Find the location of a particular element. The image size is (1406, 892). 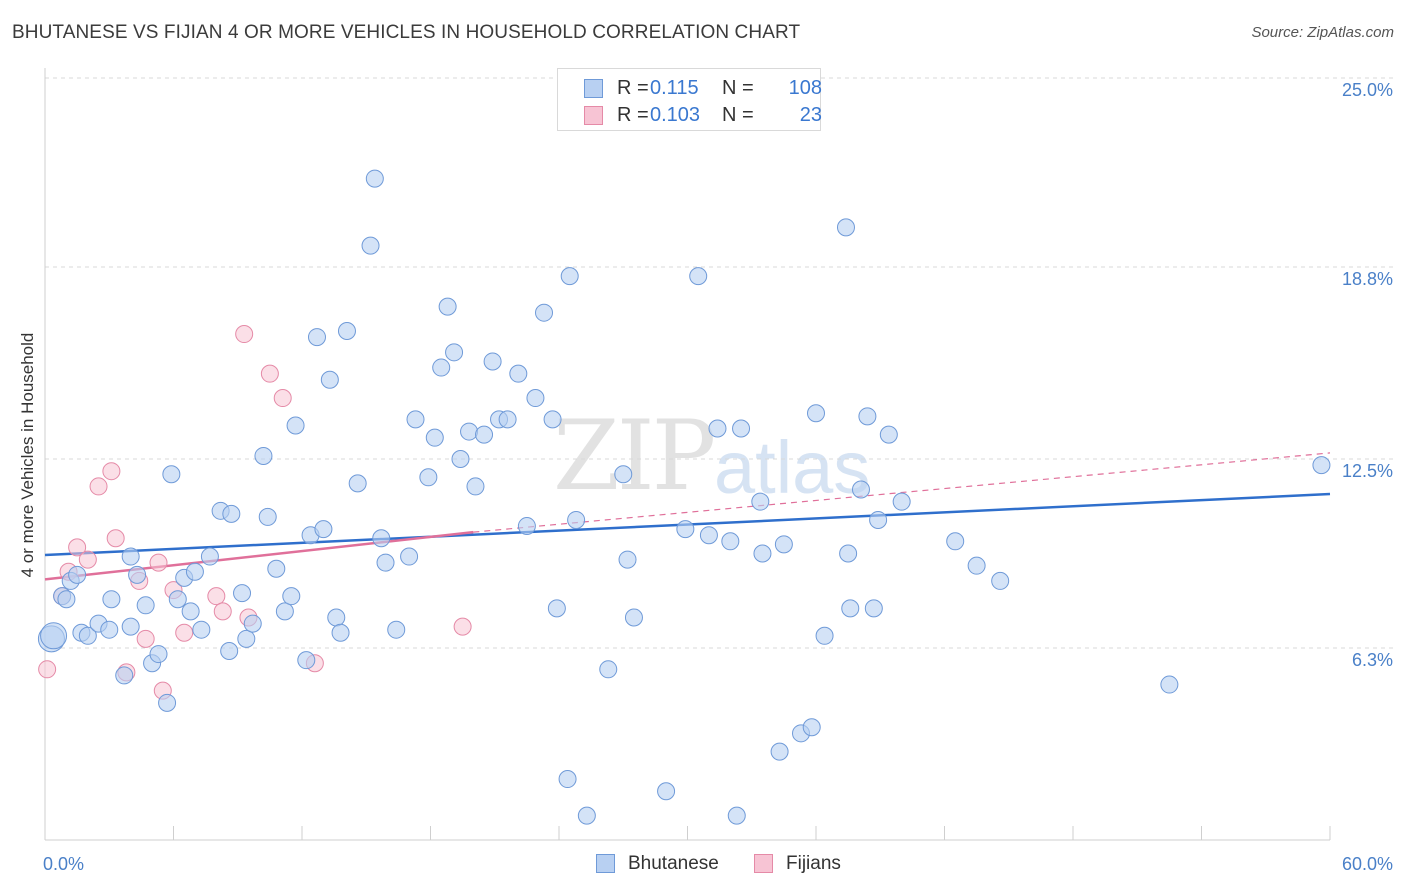

legend-r-value: 0.115 is located at coordinates (674, 88).